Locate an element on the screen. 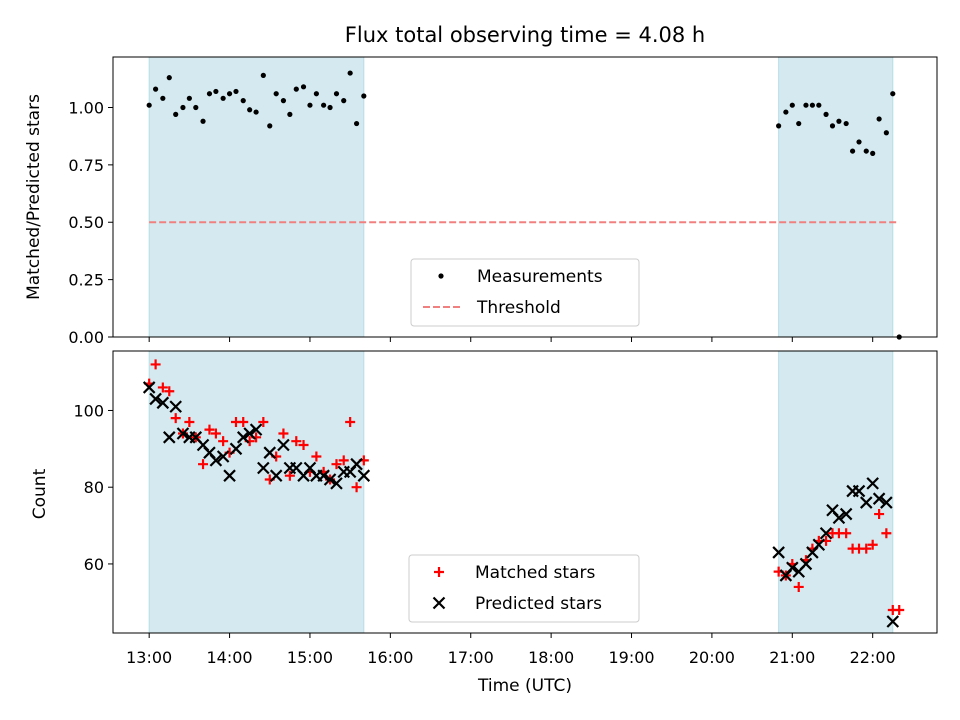  bottom-y-axis-label: Count is located at coordinates (40, 493).